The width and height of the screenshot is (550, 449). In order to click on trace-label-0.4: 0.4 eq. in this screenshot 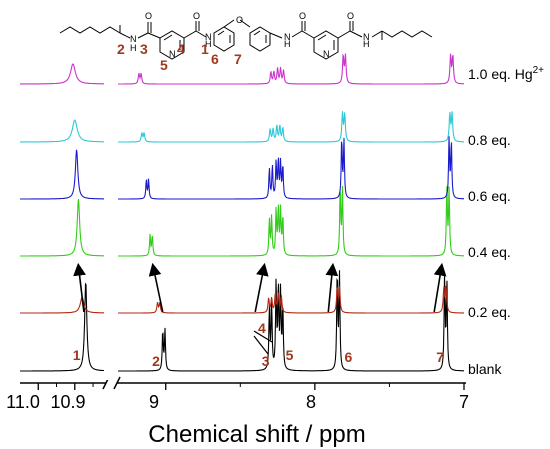, I will do `click(489, 252)`.